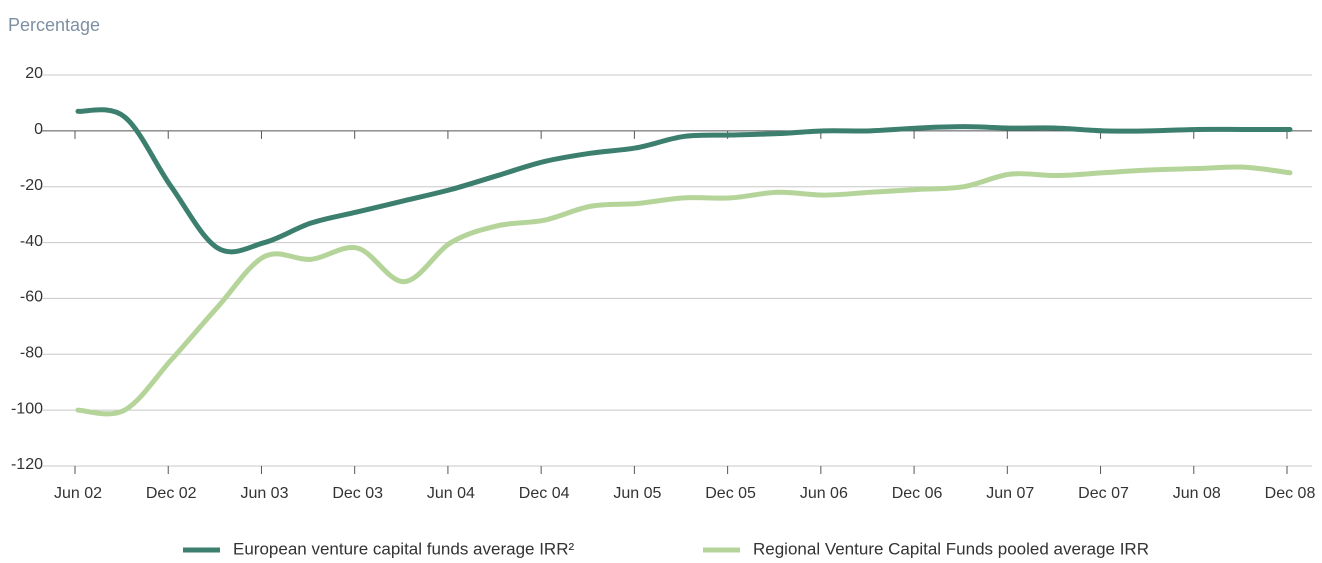 This screenshot has height=563, width=1322. Describe the element at coordinates (544, 493) in the screenshot. I see `x-tick-label: Dec 04` at that location.